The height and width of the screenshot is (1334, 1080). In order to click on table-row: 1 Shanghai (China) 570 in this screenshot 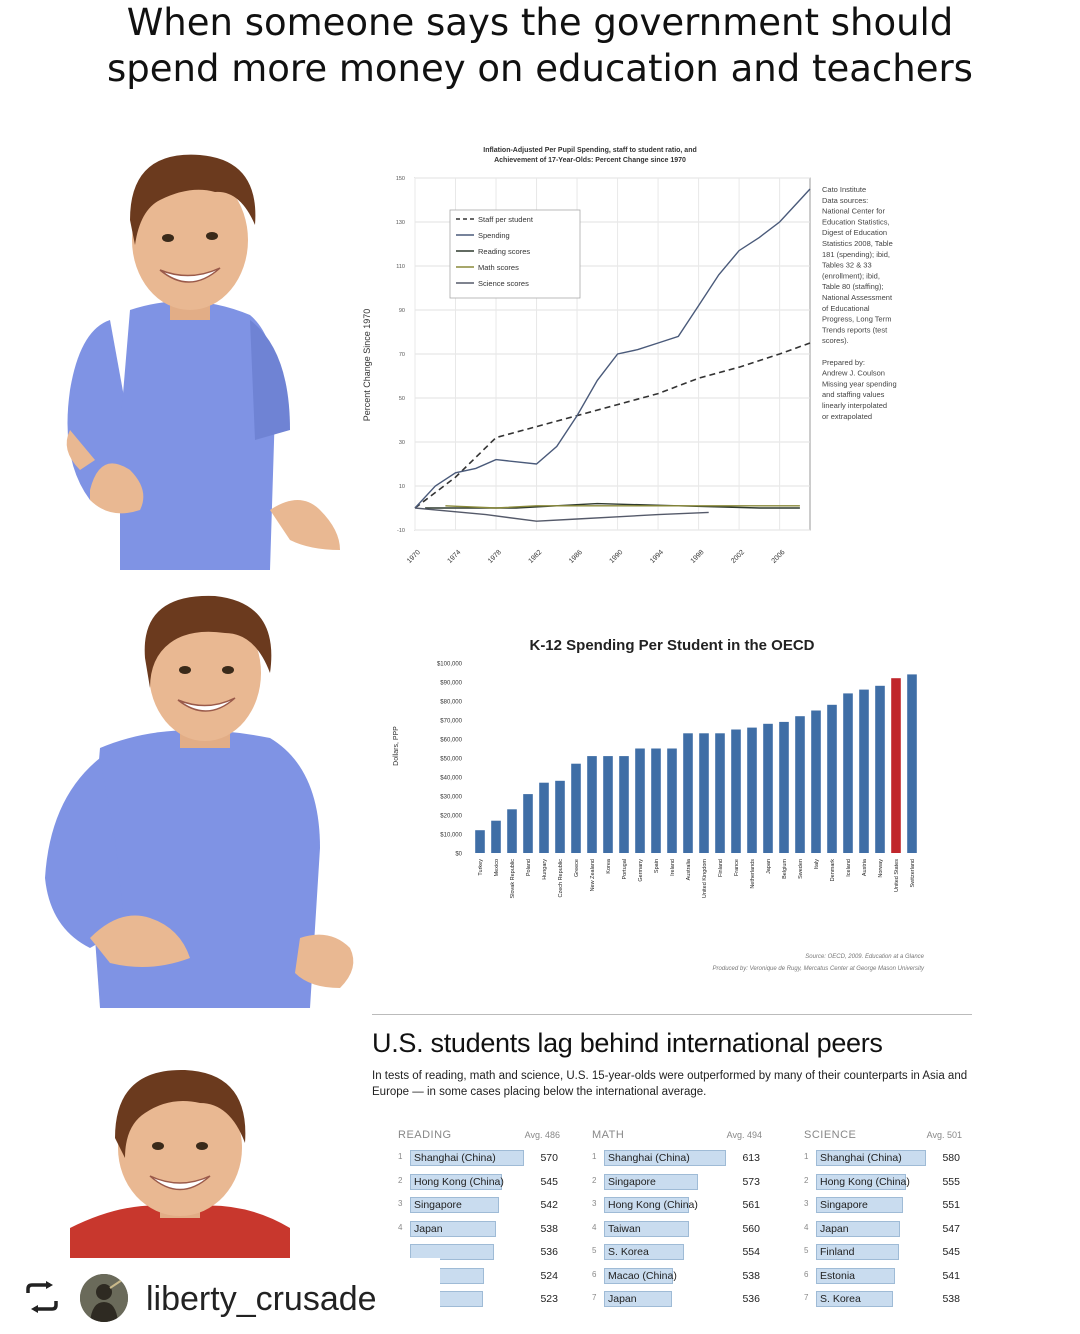, I will do `click(479, 1159)`.